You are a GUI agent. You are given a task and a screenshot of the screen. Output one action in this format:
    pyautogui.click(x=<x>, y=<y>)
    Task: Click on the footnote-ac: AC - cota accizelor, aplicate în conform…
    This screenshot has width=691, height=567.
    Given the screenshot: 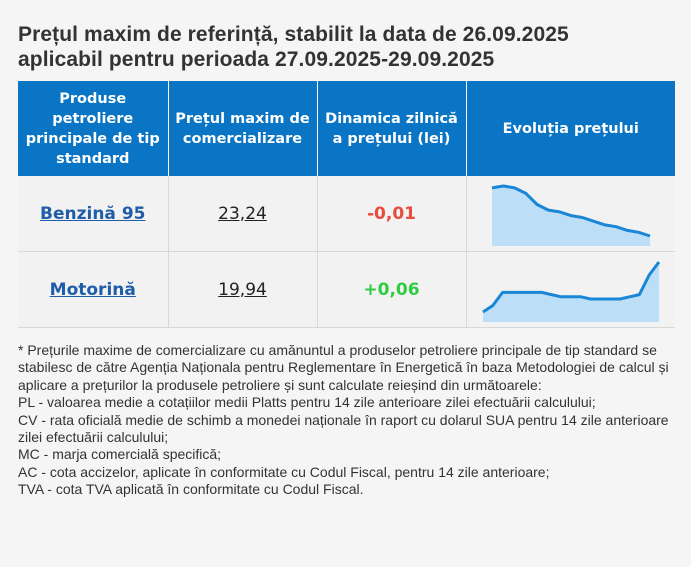 What is the action you would take?
    pyautogui.click(x=284, y=471)
    